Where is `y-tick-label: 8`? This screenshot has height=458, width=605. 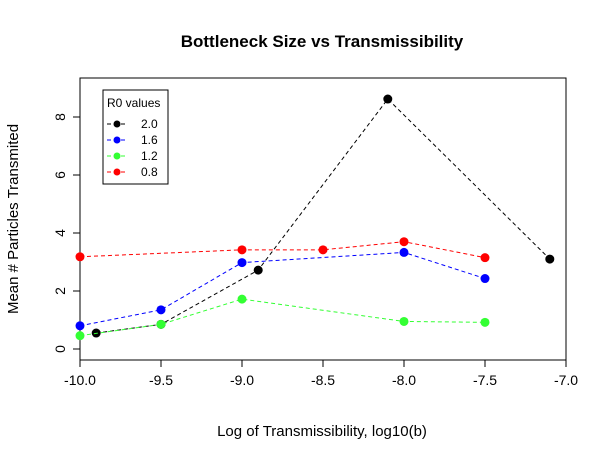 y-tick-label: 8 is located at coordinates (60, 117).